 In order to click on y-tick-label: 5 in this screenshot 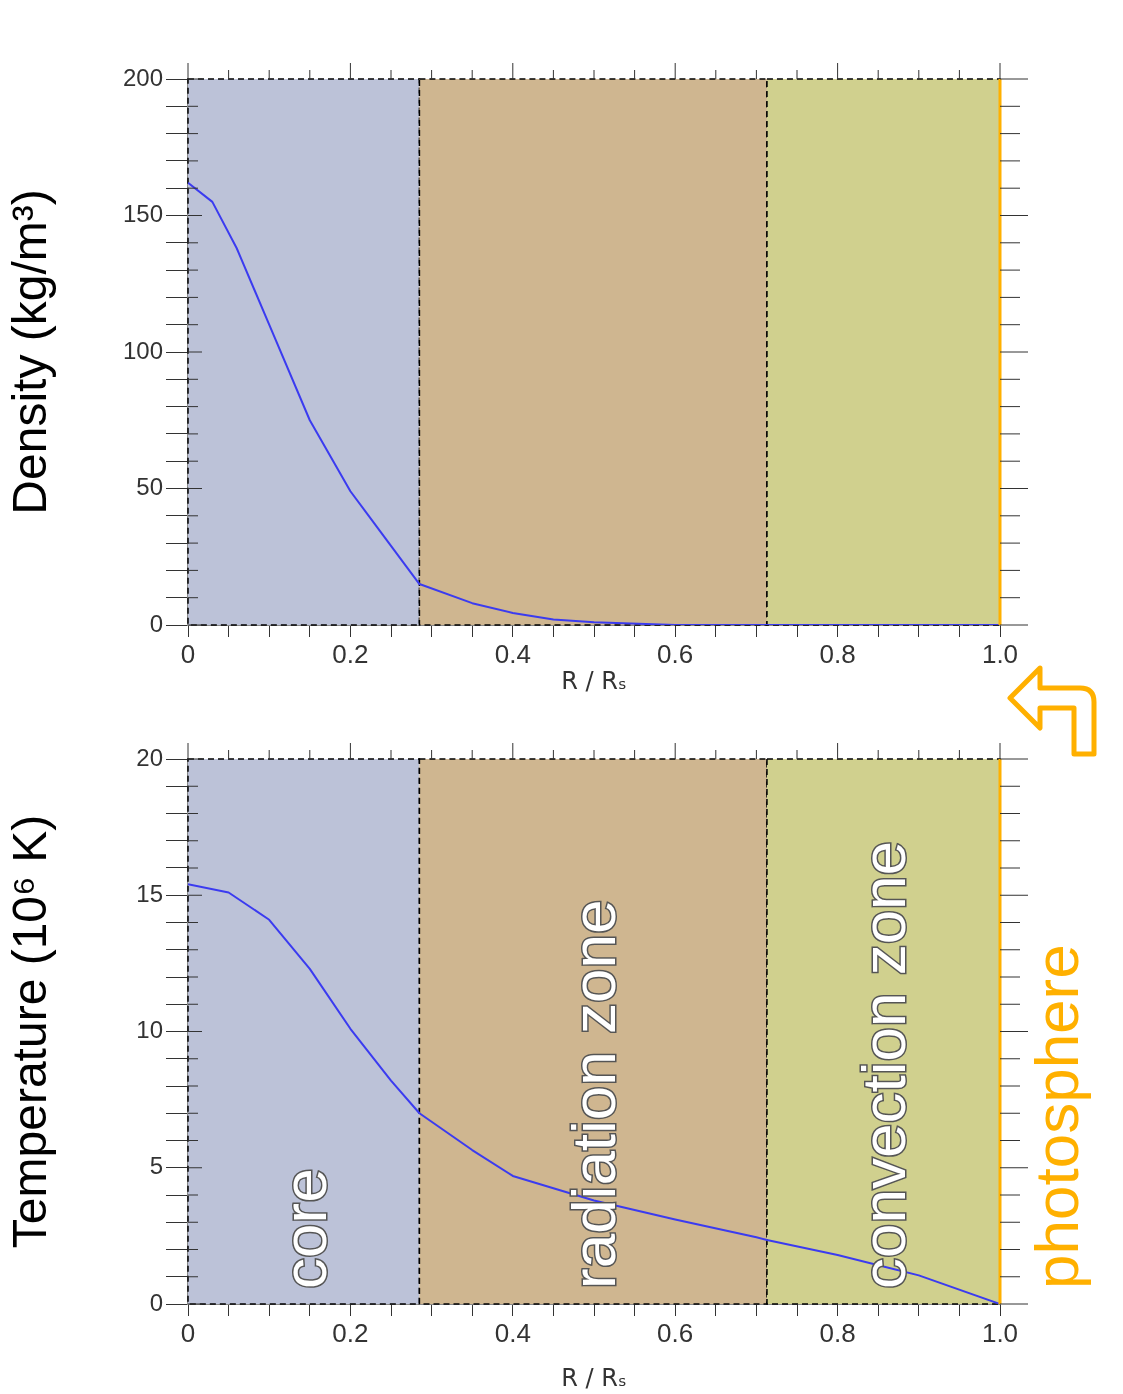, I will do `click(156, 1166)`.